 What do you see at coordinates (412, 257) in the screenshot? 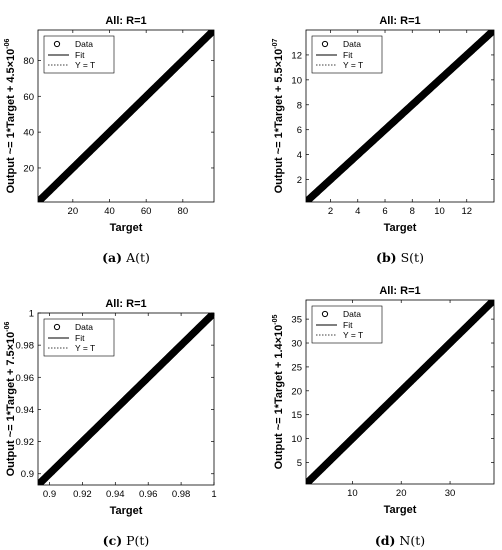
I see `caption-text: S(t)` at bounding box center [412, 257].